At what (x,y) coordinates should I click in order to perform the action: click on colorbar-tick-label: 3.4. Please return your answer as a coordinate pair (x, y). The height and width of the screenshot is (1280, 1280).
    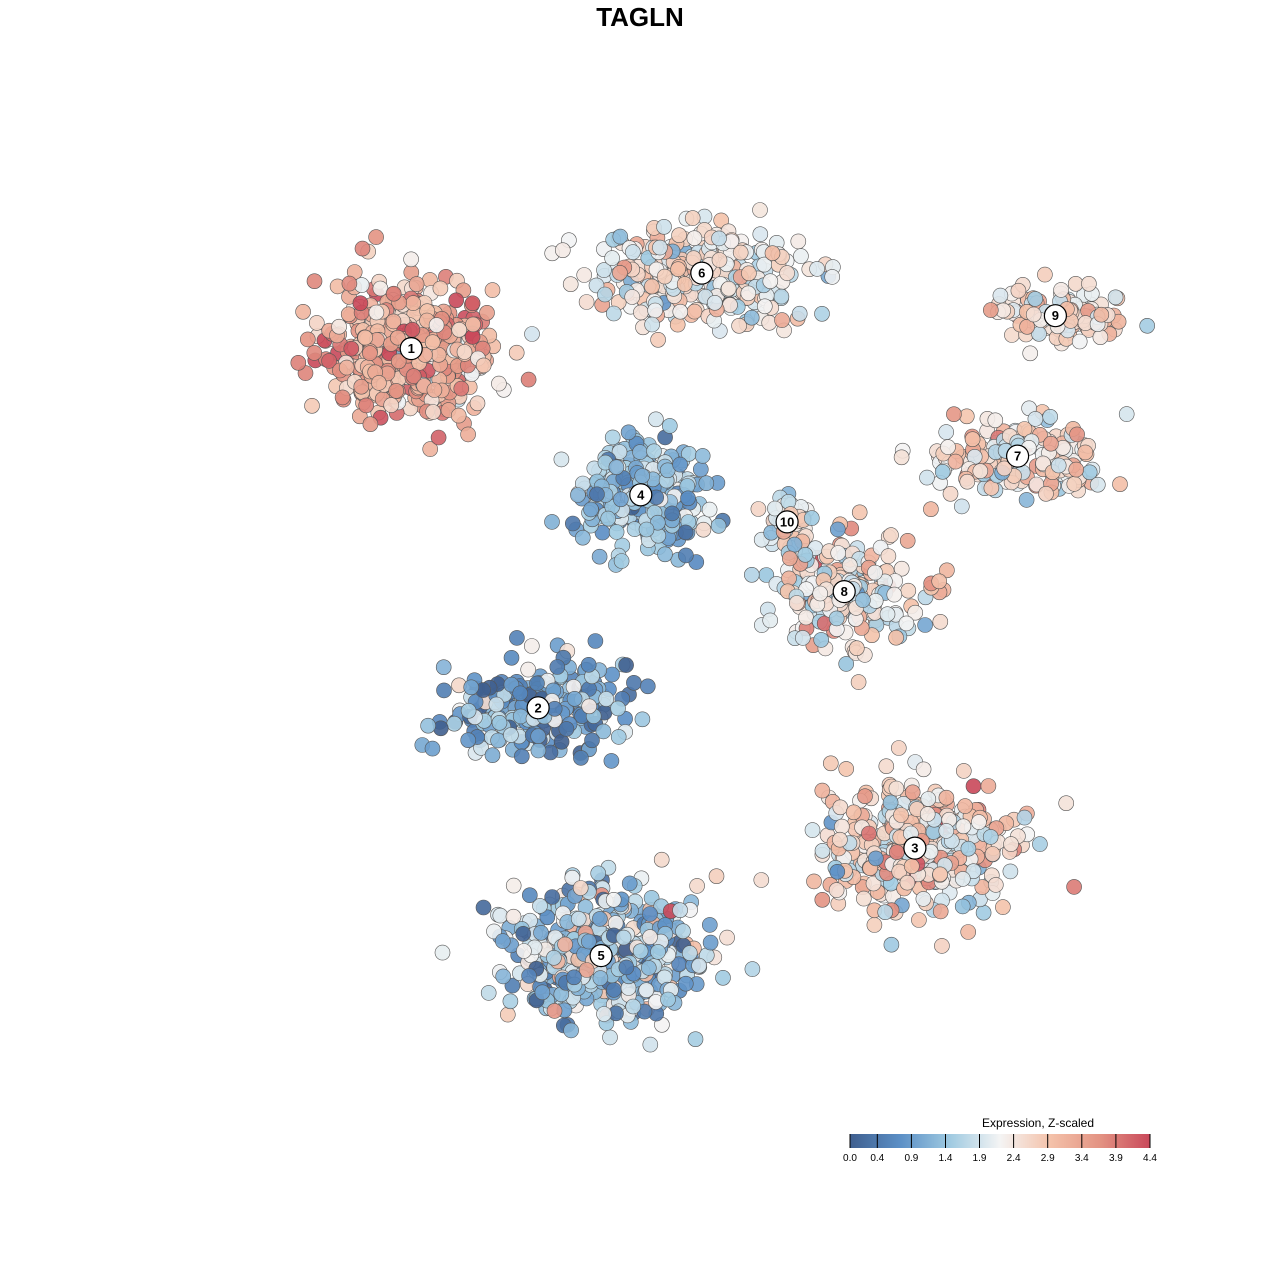
    Looking at the image, I should click on (1082, 1158).